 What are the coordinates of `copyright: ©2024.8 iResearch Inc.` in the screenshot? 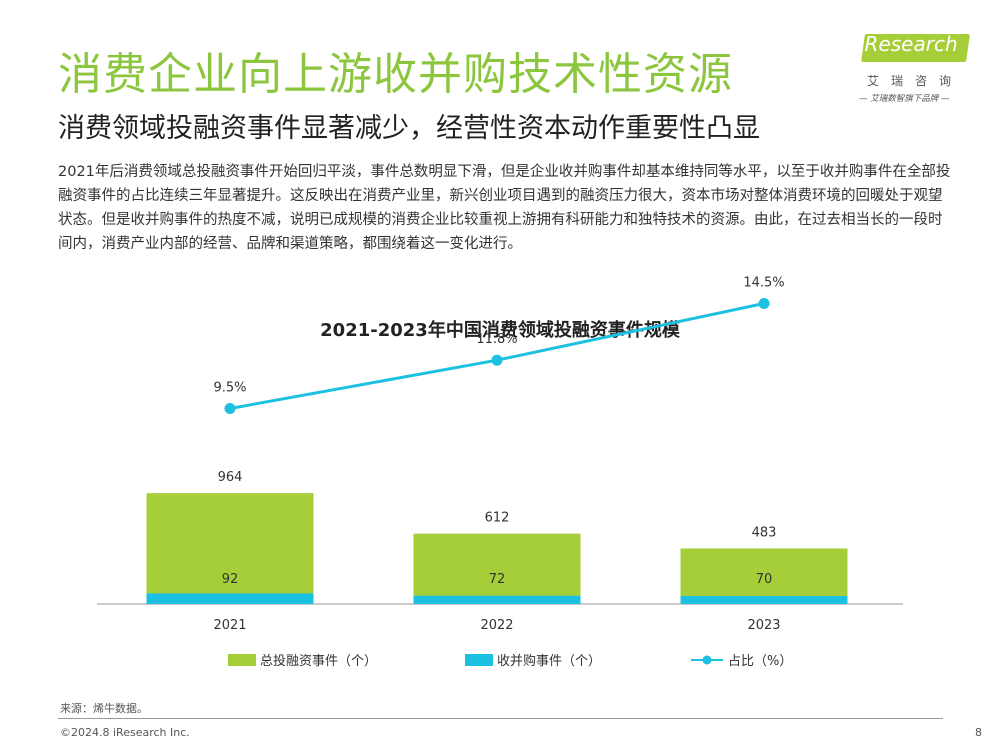 It's located at (125, 732).